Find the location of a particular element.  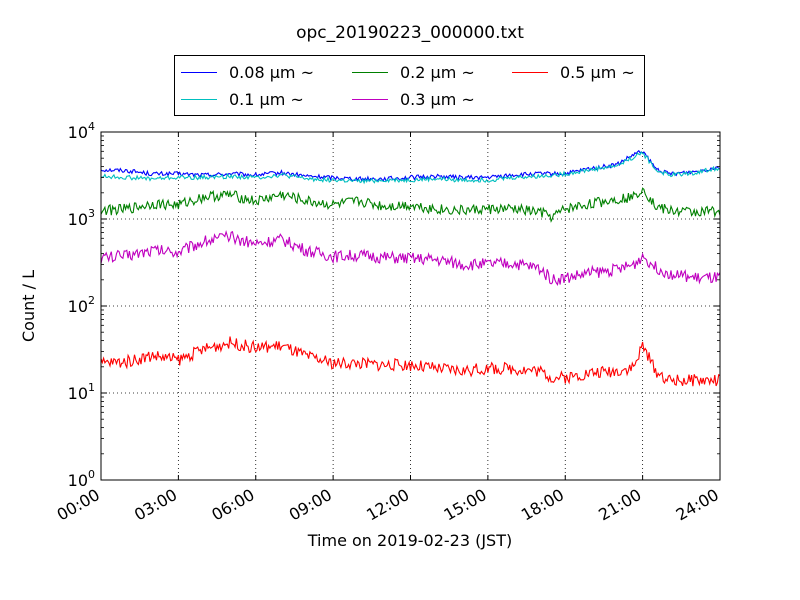

chart-title: opc_20190223_000000.txt is located at coordinates (410, 33).